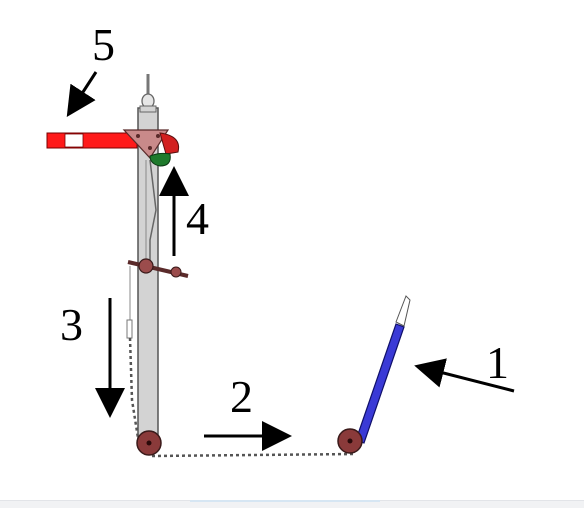 Image resolution: width=584 pixels, height=512 pixels. I want to click on spectacle-lamps, so click(164, 149).